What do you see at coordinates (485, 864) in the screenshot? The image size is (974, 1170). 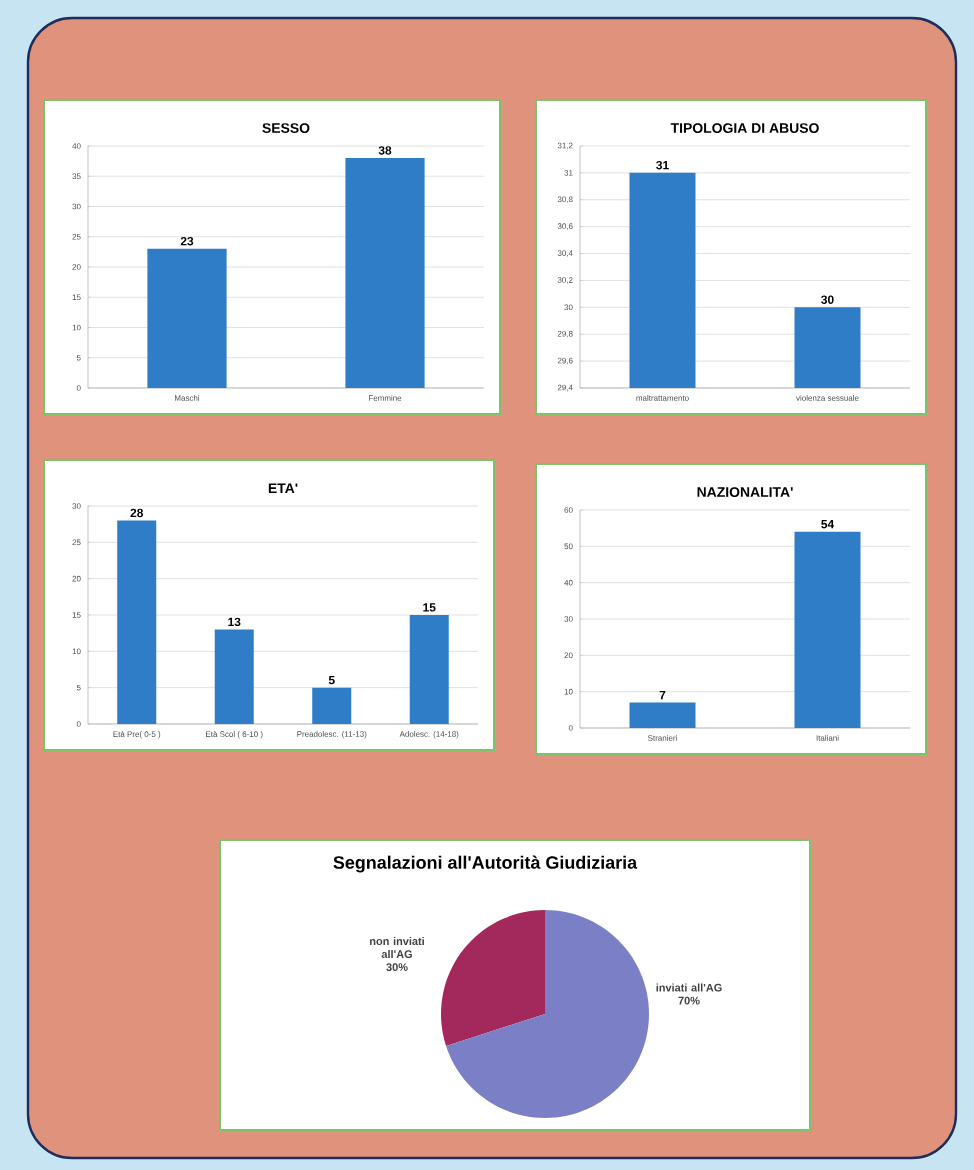 I see `chart-title: Segnalazioni all'Autorità Giudiziaria` at bounding box center [485, 864].